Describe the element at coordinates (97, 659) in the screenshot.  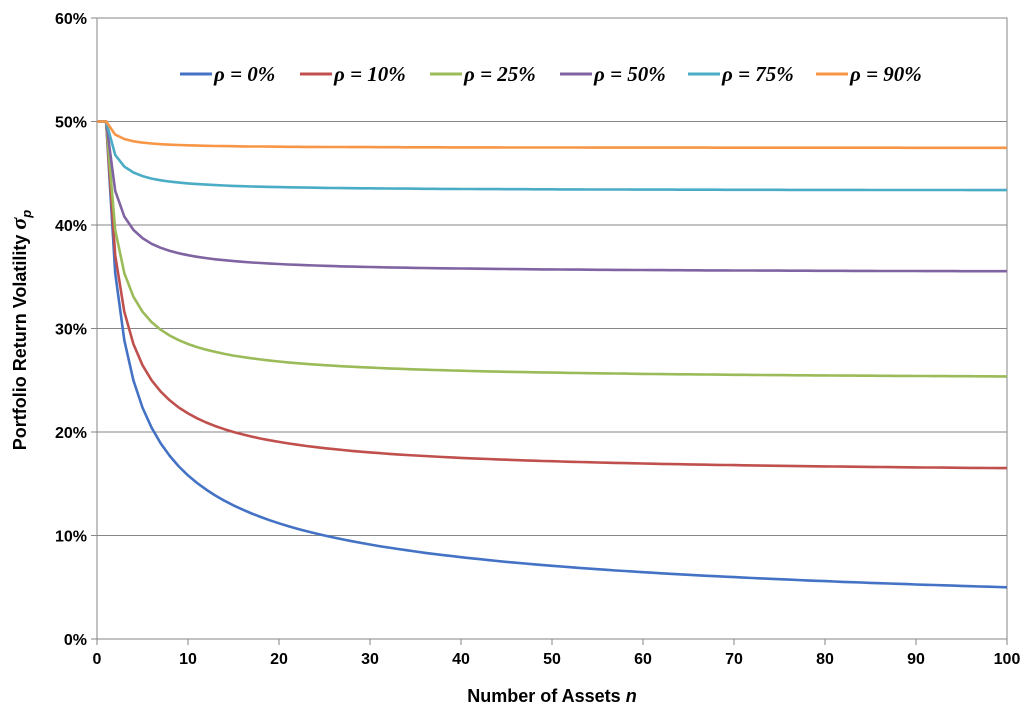
I see `x-tick-label: 0` at that location.